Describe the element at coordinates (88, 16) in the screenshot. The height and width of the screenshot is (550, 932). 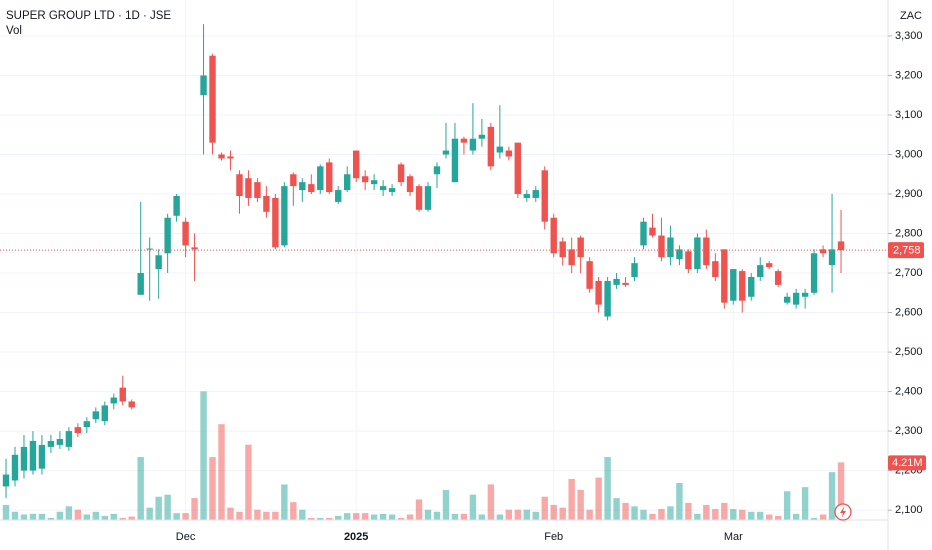
I see `chart-title: SUPER GROUP LTD · 1D · JSE` at that location.